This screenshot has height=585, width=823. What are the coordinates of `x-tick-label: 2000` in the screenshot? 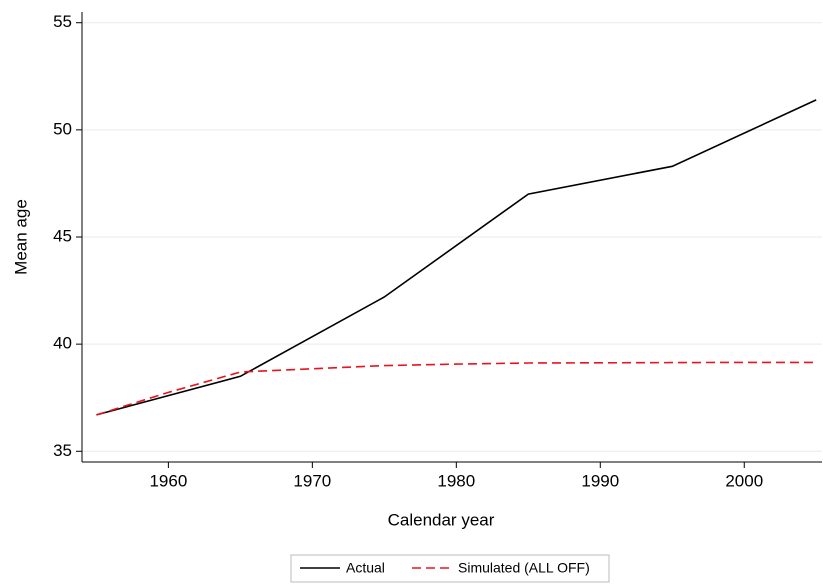 It's located at (744, 480).